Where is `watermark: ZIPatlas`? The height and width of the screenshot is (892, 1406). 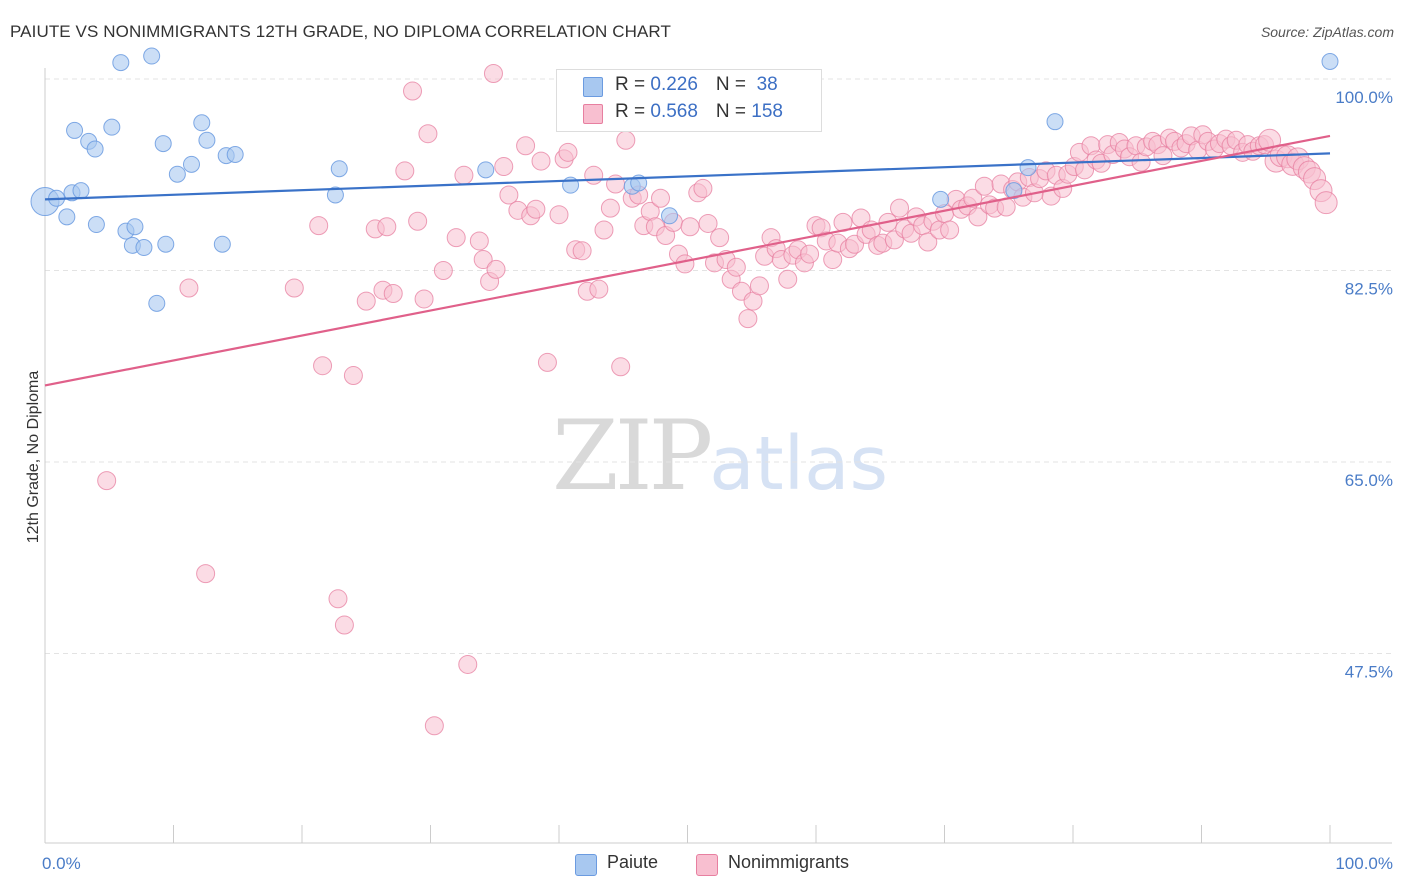
watermark: ZIPatlas is located at coordinates (720, 456).